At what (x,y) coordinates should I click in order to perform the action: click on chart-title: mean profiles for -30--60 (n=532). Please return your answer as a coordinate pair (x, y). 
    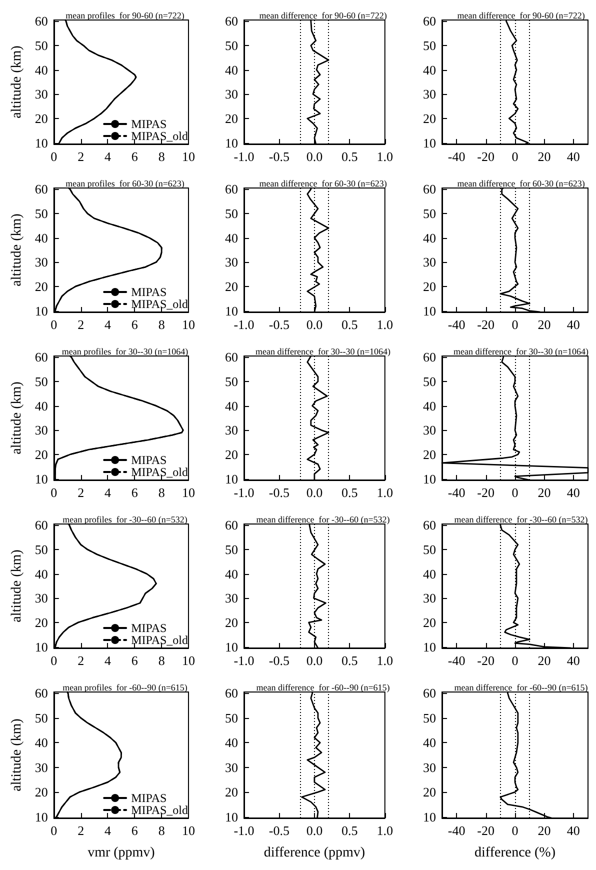
    Looking at the image, I should click on (125, 519).